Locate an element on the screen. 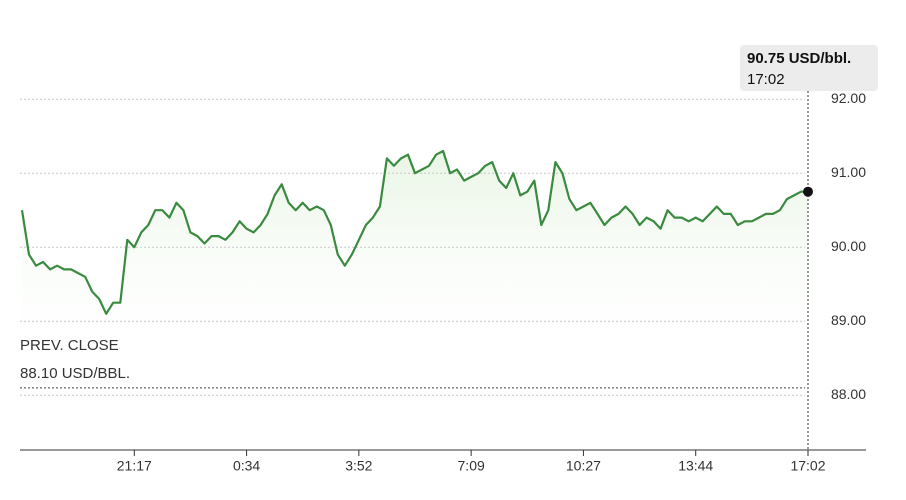 This screenshot has width=906, height=500. last-point is located at coordinates (808, 191).